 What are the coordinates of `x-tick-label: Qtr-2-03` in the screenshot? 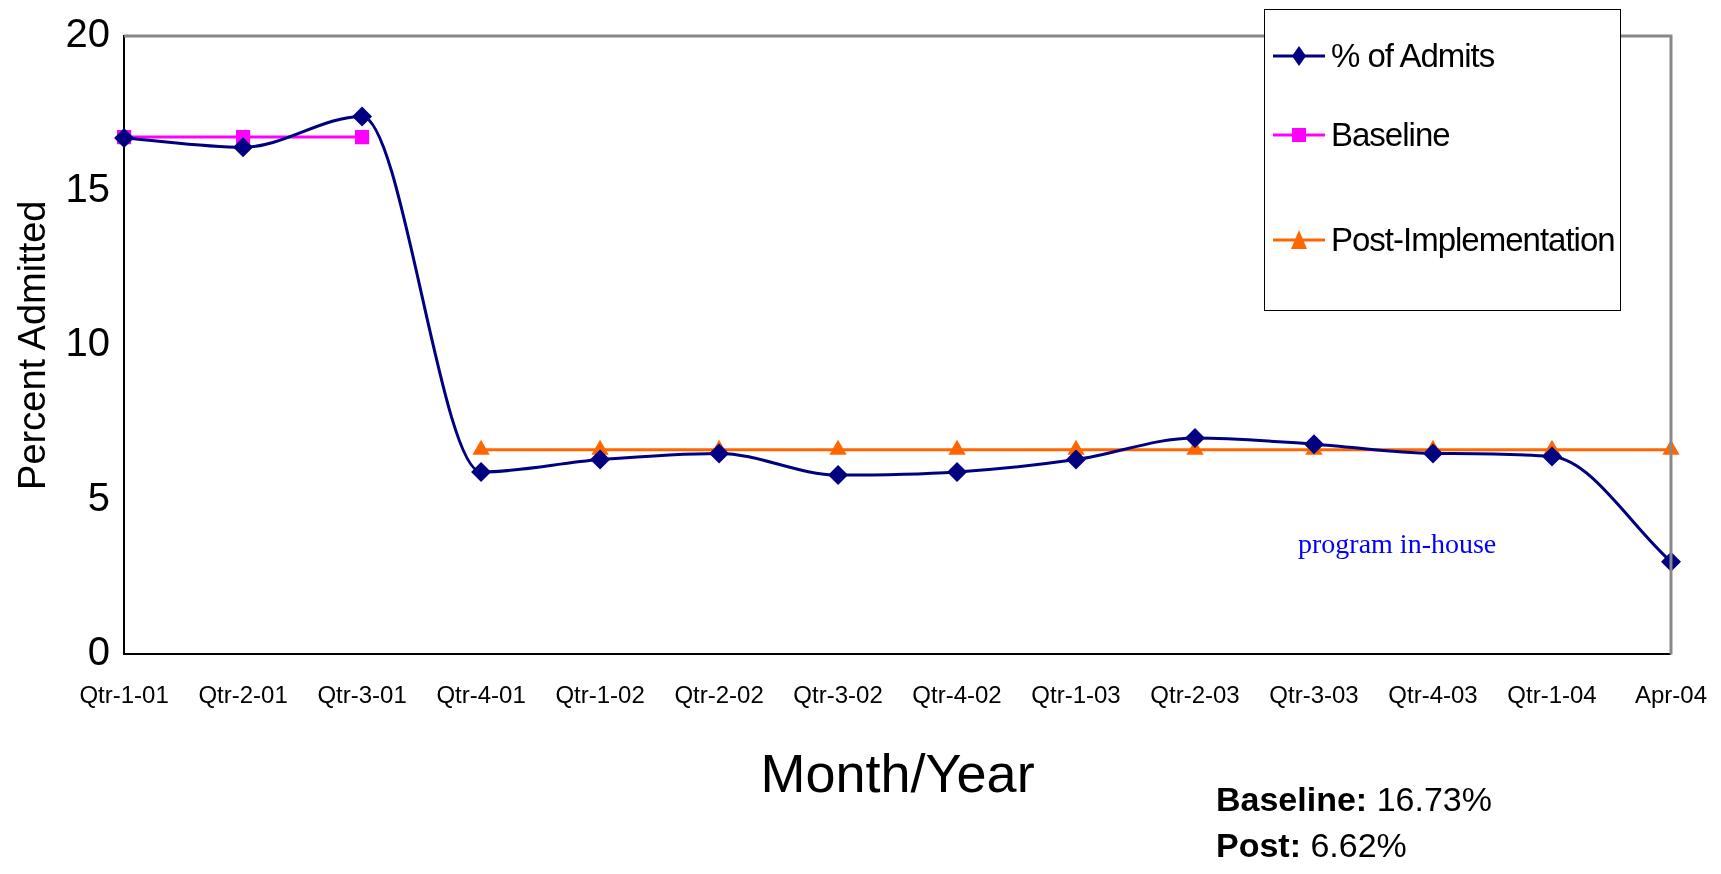 It's located at (1195, 695).